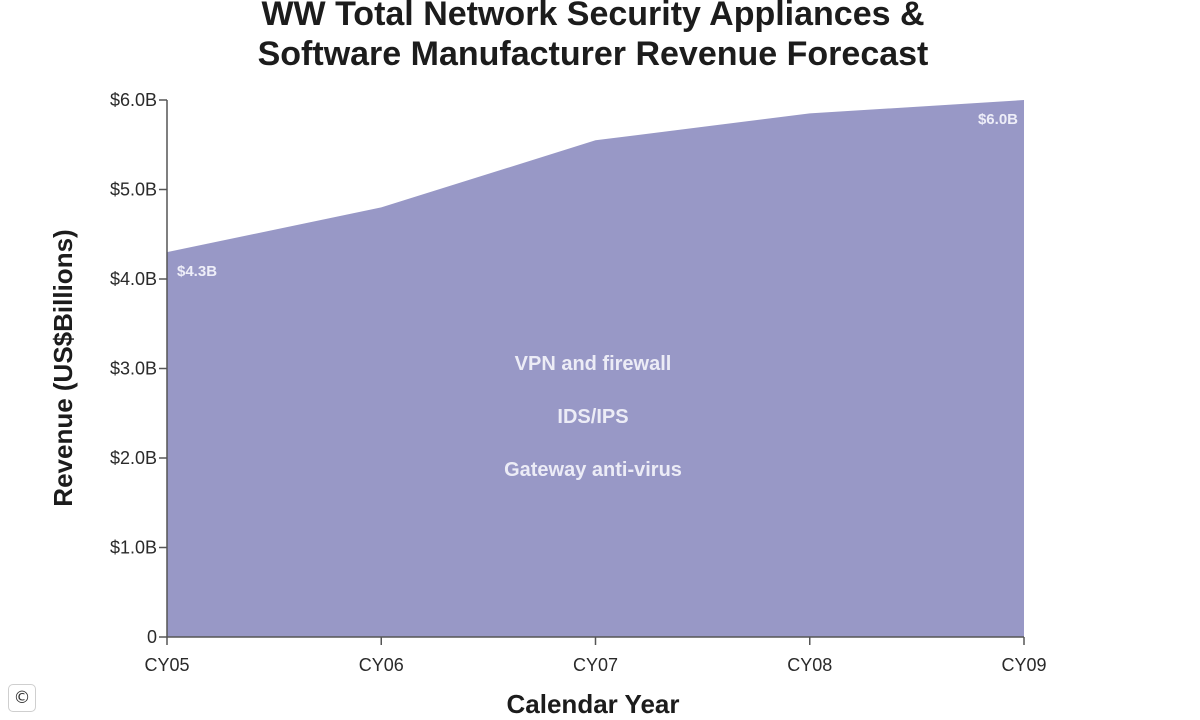 Image resolution: width=1200 pixels, height=720 pixels. What do you see at coordinates (809, 665) in the screenshot?
I see `x-tick-label: CY08` at bounding box center [809, 665].